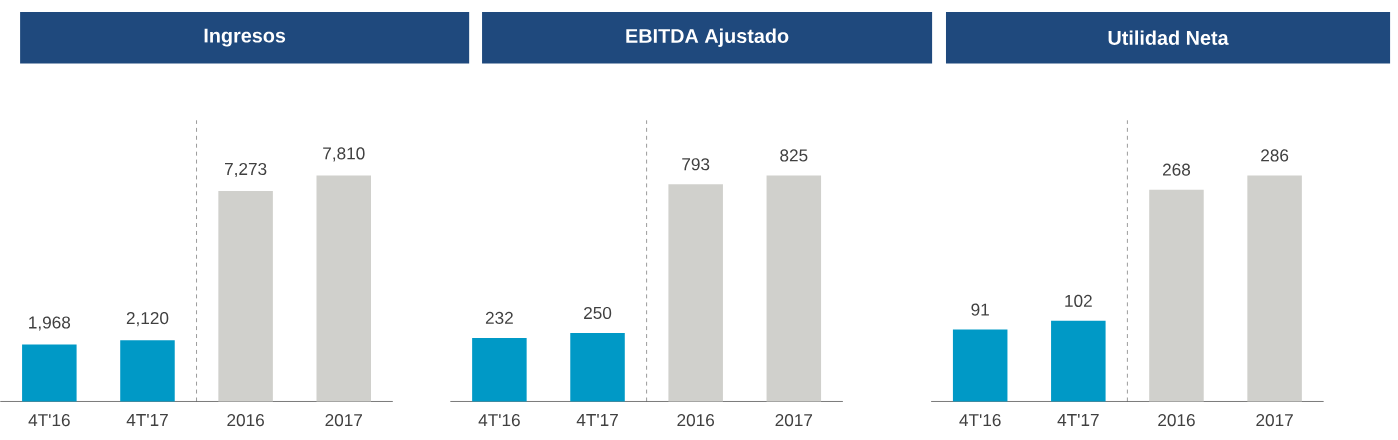 This screenshot has height=440, width=1398. What do you see at coordinates (1168, 37) in the screenshot?
I see `chart-title: Utilidad Neta` at bounding box center [1168, 37].